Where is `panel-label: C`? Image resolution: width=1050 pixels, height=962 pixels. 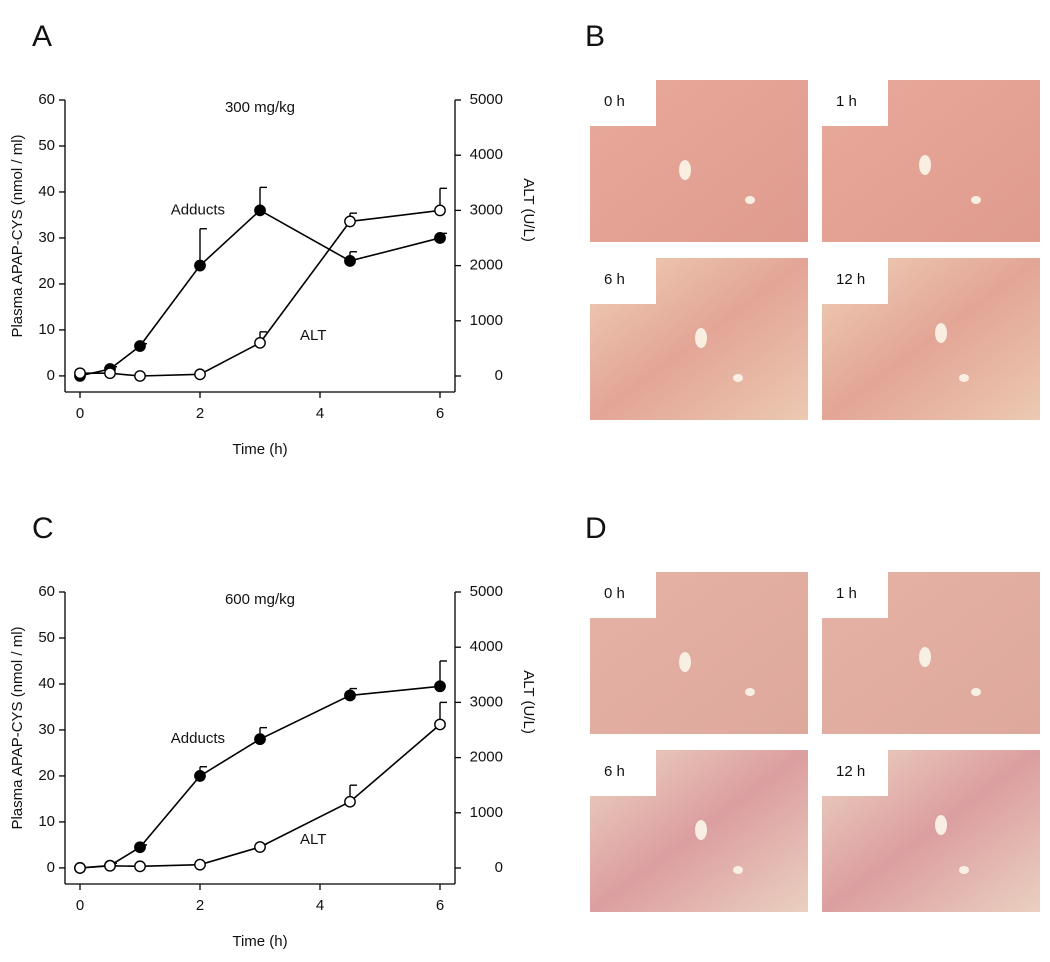 panel-label: C is located at coordinates (43, 528).